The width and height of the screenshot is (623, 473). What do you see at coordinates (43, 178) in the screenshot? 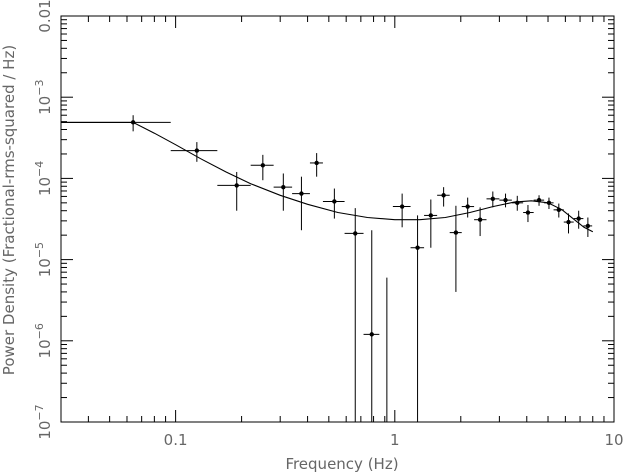
I see `y-tick-label: 10−4` at bounding box center [43, 178].